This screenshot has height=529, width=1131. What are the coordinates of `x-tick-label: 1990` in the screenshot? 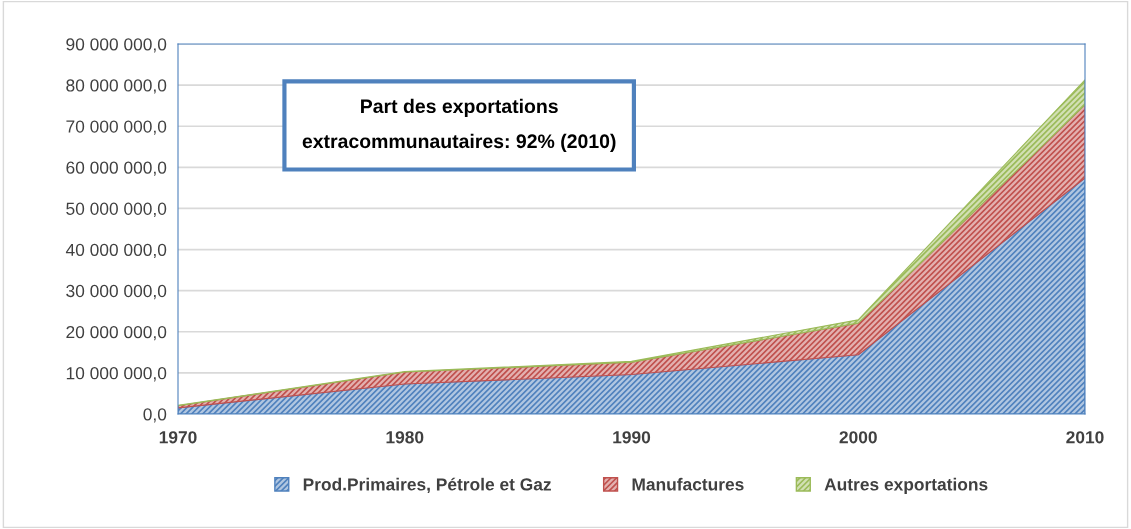 It's located at (632, 437).